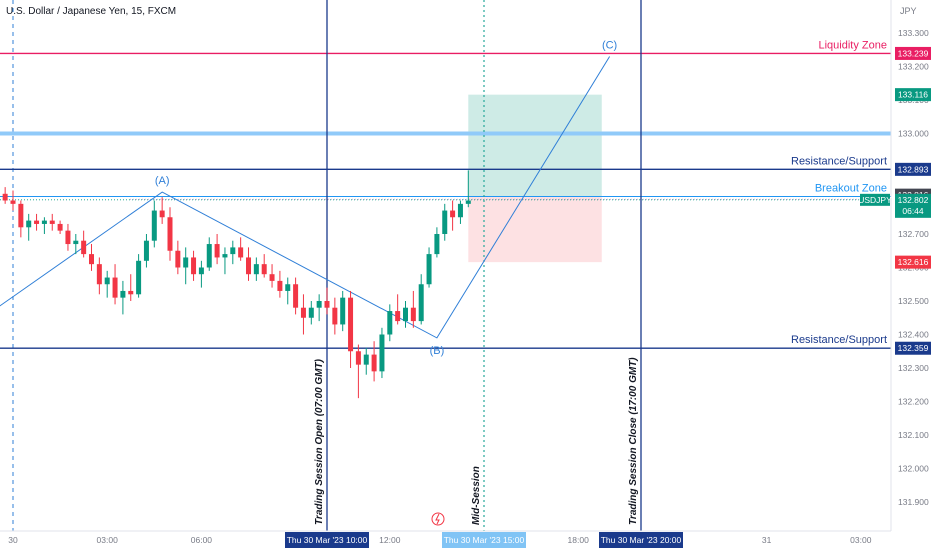 Image resolution: width=932 pixels, height=550 pixels. What do you see at coordinates (390, 540) in the screenshot?
I see `time-tick: 12:00` at bounding box center [390, 540].